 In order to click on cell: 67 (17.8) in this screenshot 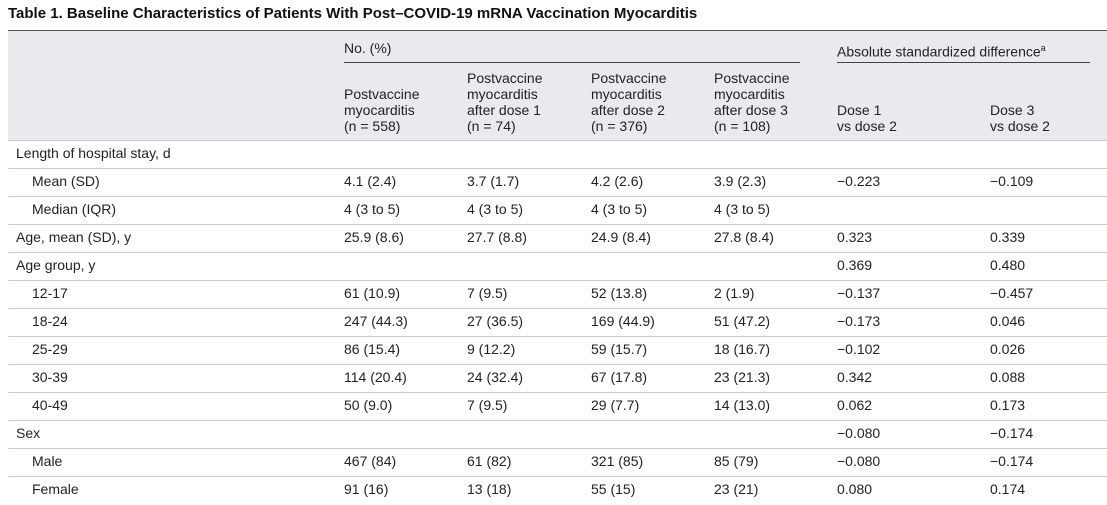, I will do `click(619, 377)`.